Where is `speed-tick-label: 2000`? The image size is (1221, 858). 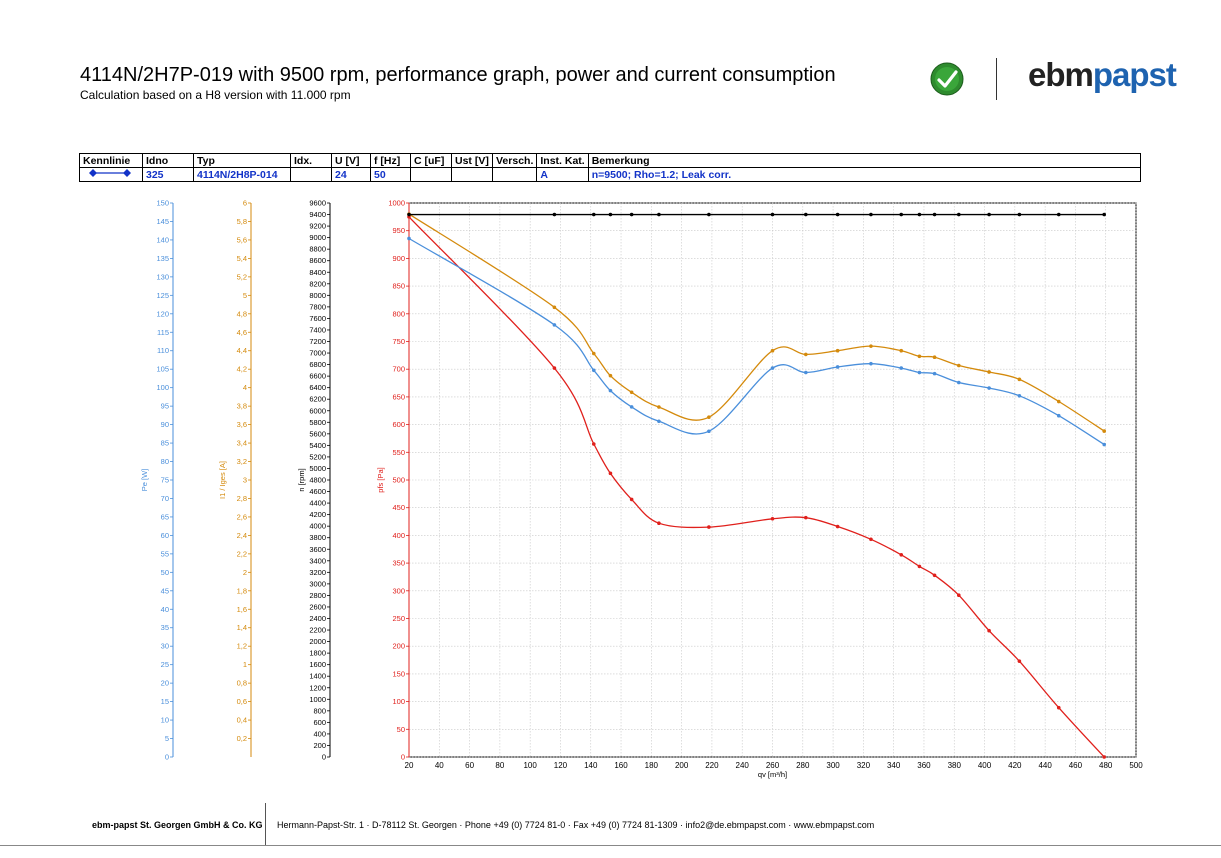 speed-tick-label: 2000 is located at coordinates (317, 641).